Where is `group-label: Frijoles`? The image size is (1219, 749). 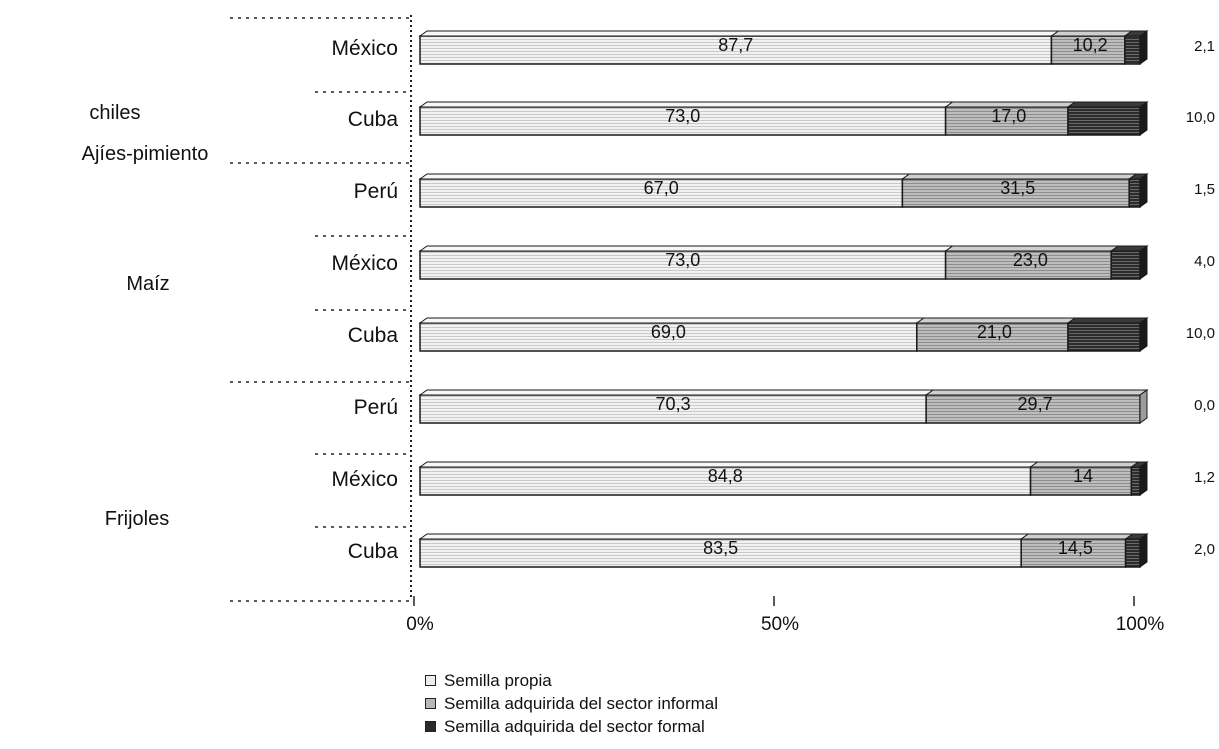 group-label: Frijoles is located at coordinates (137, 519).